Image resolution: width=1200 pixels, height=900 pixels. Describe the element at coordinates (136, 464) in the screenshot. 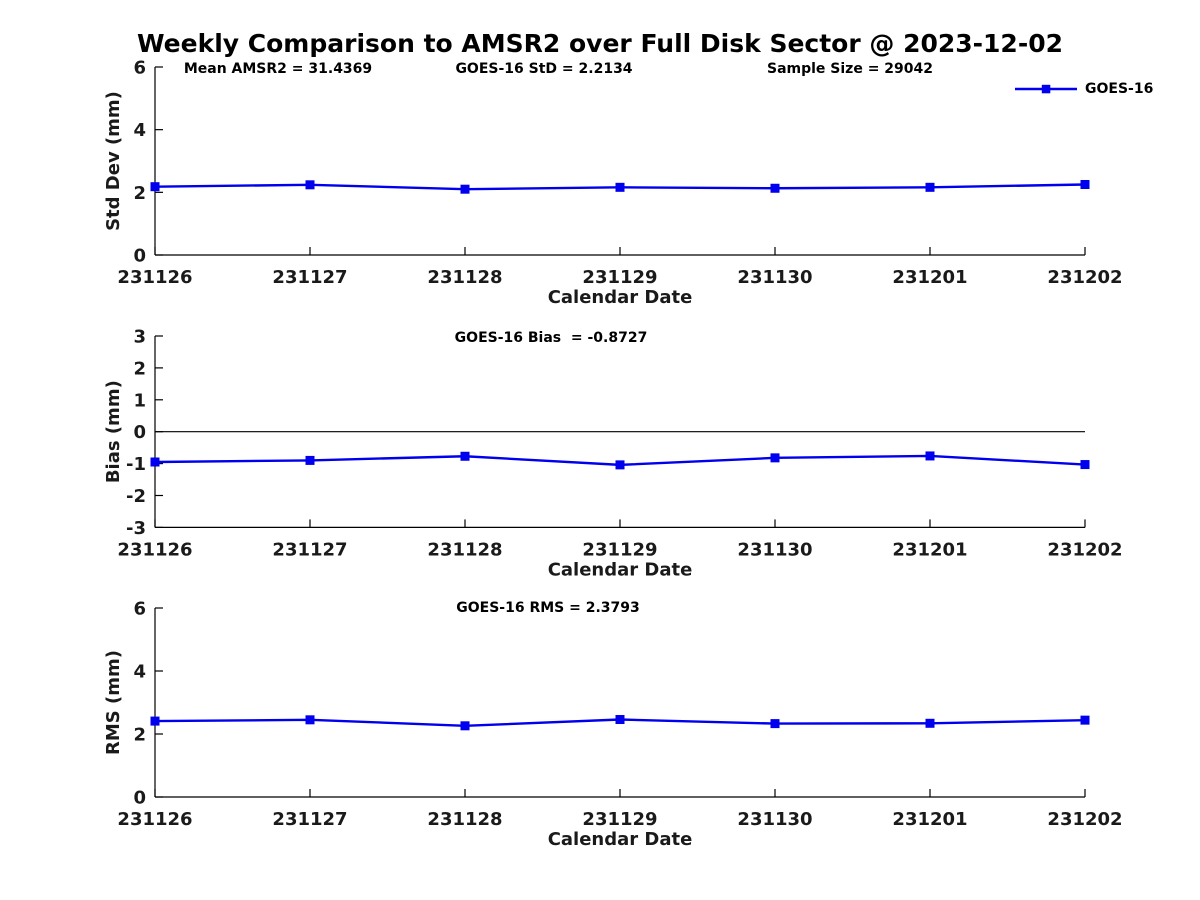

I see `y-tick-label: -1` at that location.